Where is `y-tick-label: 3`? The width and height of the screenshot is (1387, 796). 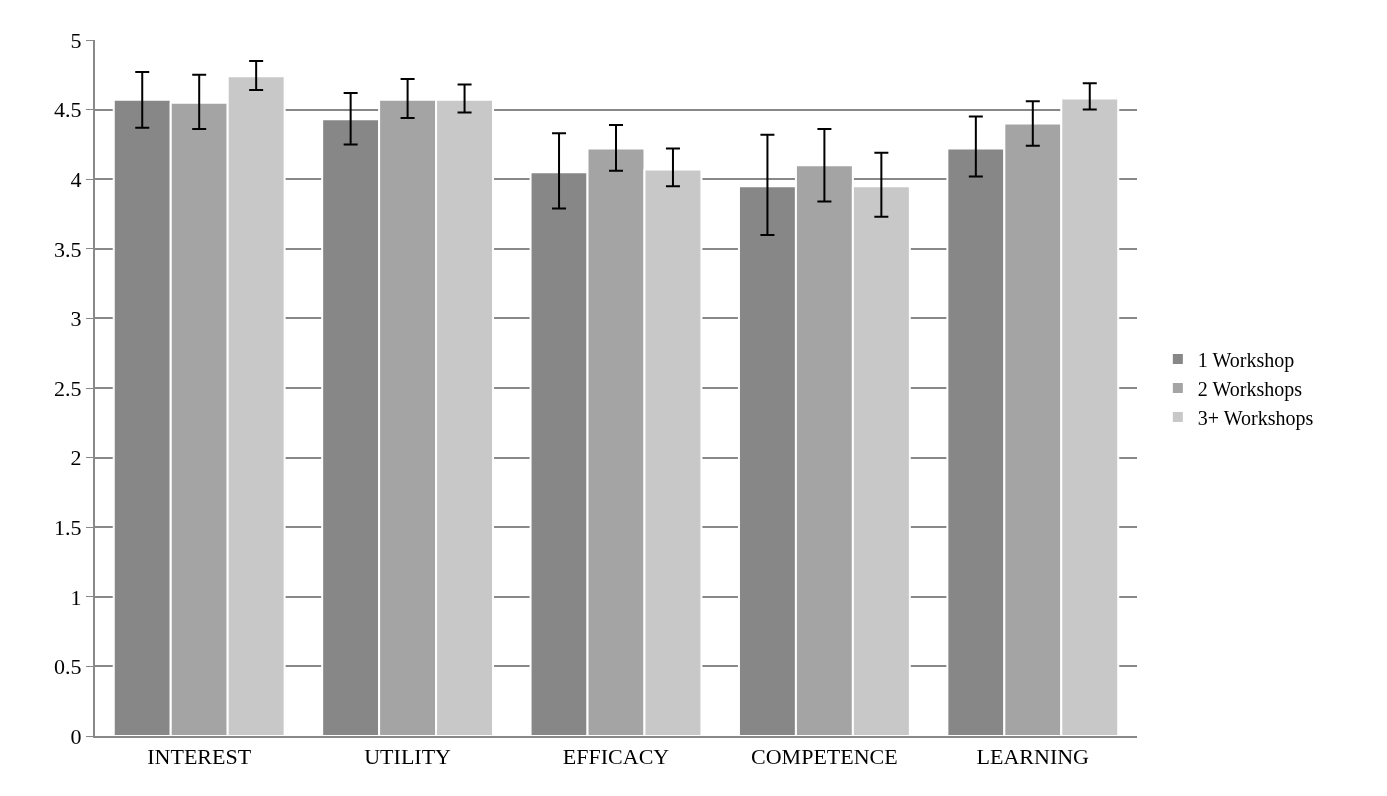 y-tick-label: 3 is located at coordinates (76, 319).